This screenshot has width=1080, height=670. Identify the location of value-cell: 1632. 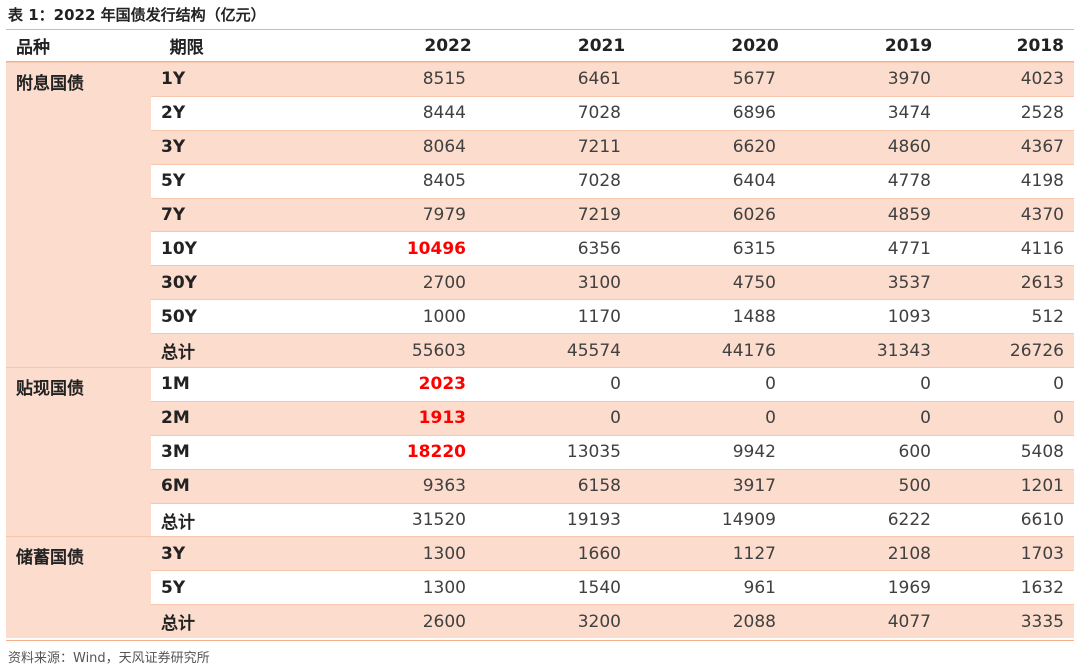
(1042, 587).